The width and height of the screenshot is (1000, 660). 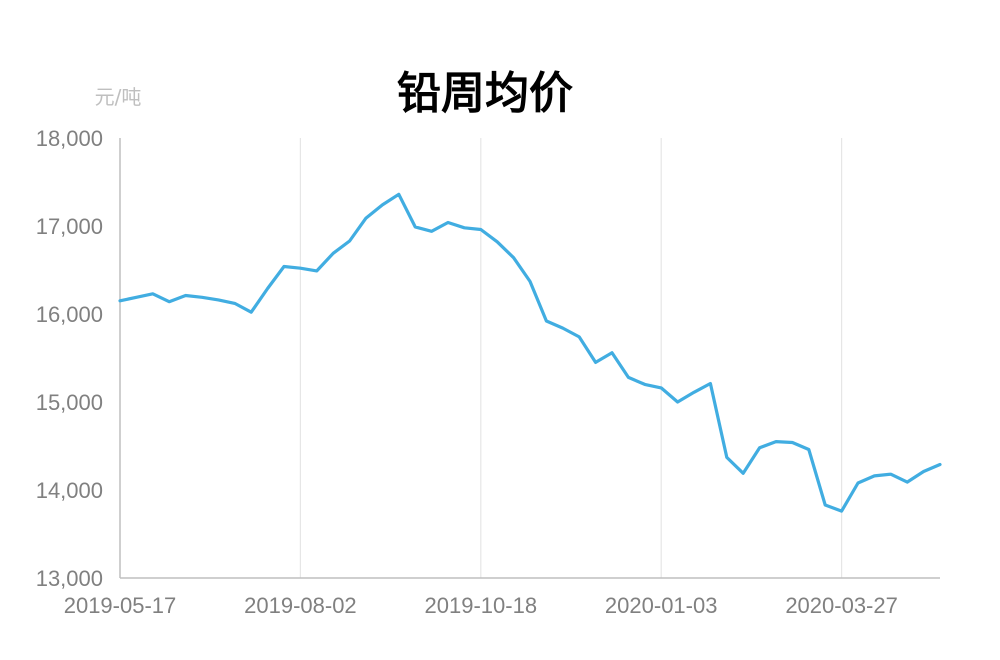 I want to click on y-tick-labels: 13,000 14,000 15,000 16,000 17,000 18,000, so click(x=69, y=358).